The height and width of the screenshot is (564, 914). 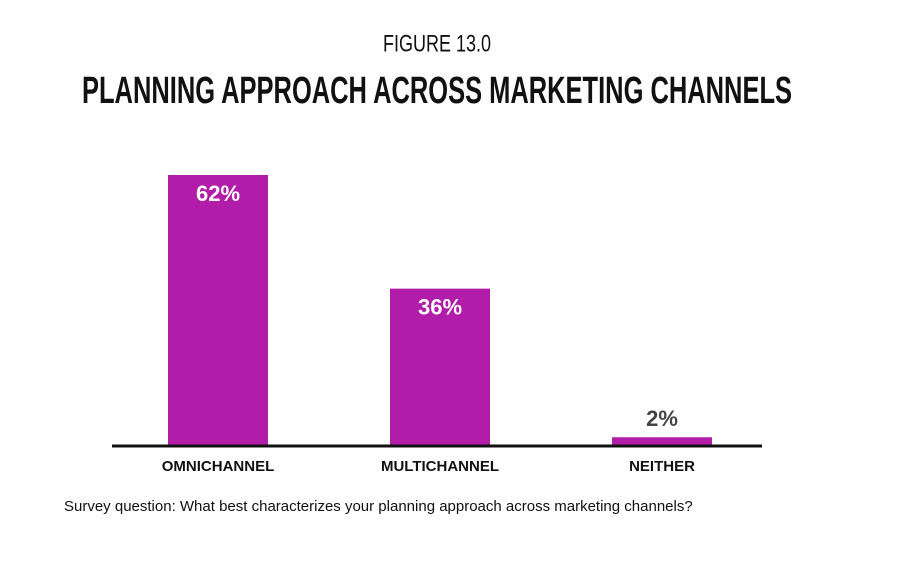 I want to click on x-tick-label: MULTICHANNEL, so click(x=440, y=466).